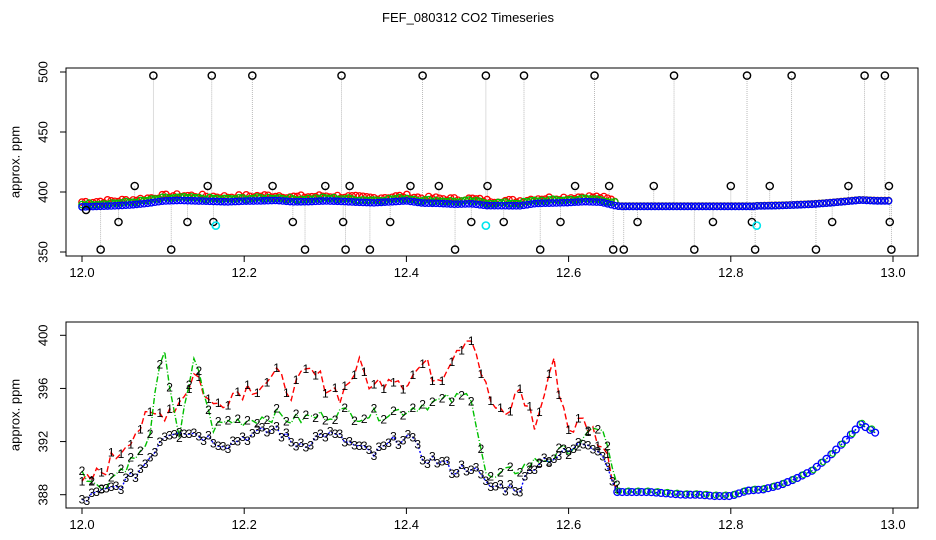 The height and width of the screenshot is (540, 936). I want to click on x-tick-label: 12.2, so click(244, 272).